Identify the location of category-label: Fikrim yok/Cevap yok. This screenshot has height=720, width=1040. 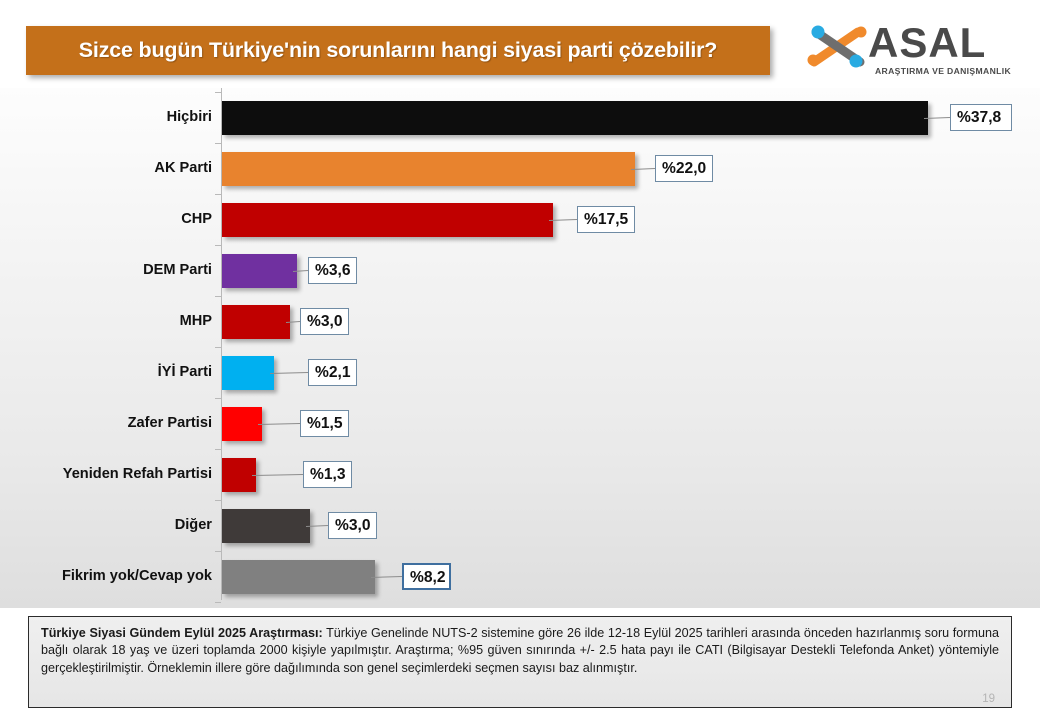
(136, 576).